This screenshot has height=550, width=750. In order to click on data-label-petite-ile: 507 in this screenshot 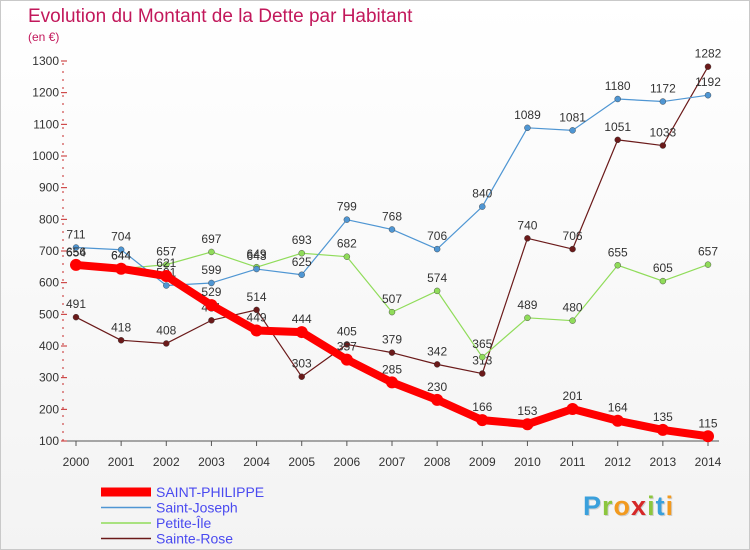, I will do `click(392, 299)`.